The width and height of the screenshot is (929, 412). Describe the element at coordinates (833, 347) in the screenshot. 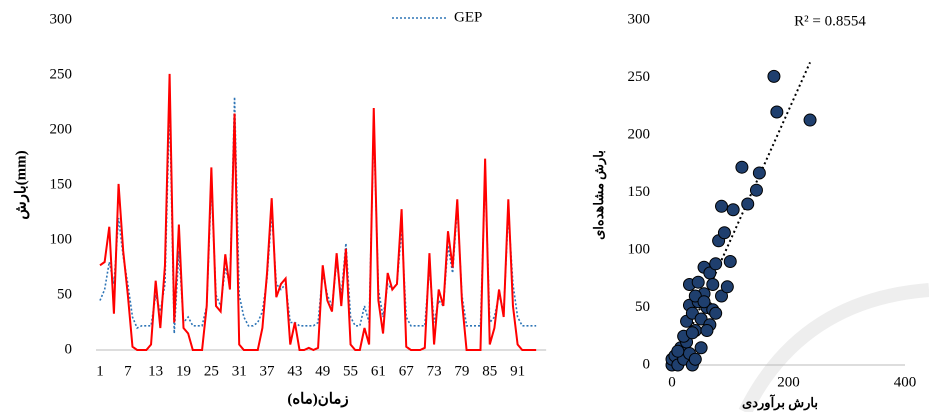

I see `watermark` at that location.